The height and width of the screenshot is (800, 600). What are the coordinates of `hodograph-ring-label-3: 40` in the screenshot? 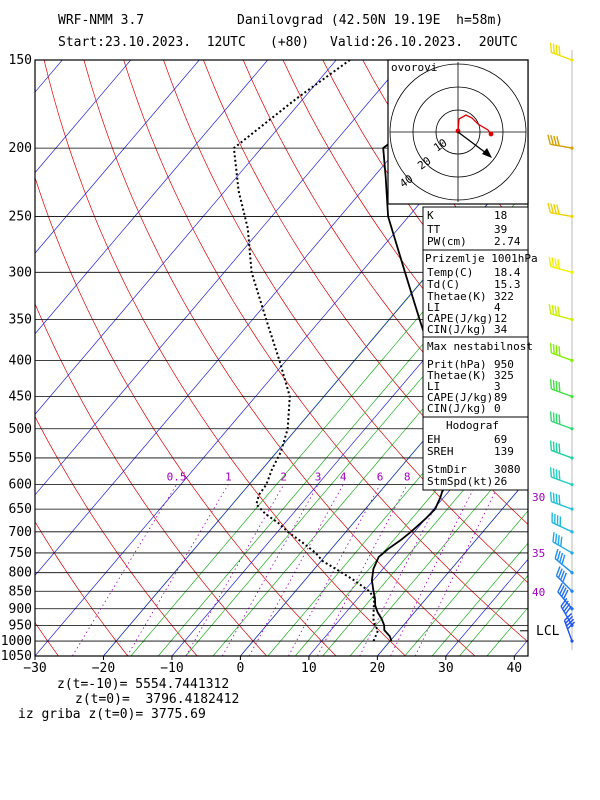 It's located at (406, 181).